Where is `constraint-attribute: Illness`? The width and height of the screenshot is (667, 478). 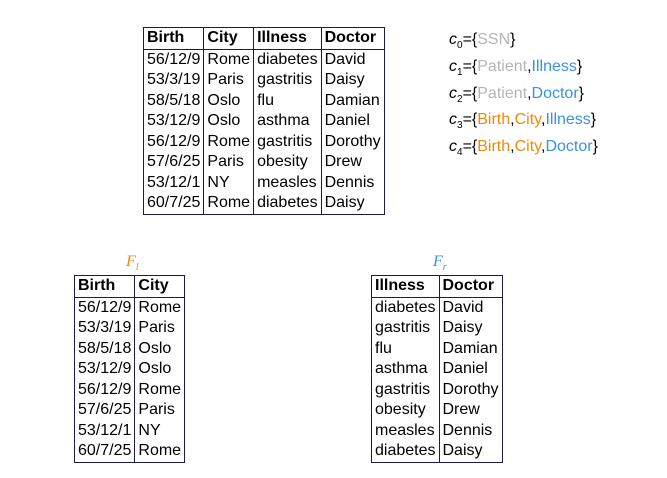
constraint-attribute: Illness is located at coordinates (568, 120).